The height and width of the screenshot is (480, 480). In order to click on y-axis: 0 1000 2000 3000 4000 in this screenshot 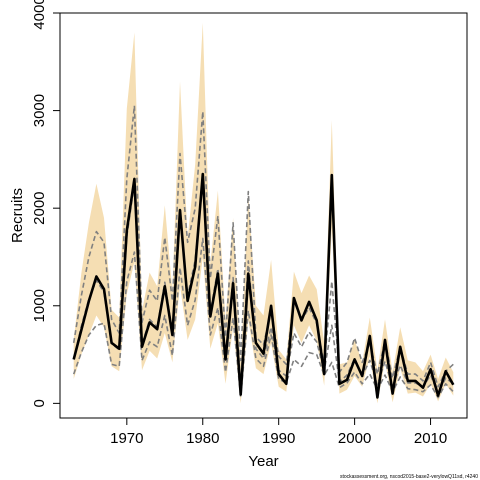, I will do `click(45, 204)`.